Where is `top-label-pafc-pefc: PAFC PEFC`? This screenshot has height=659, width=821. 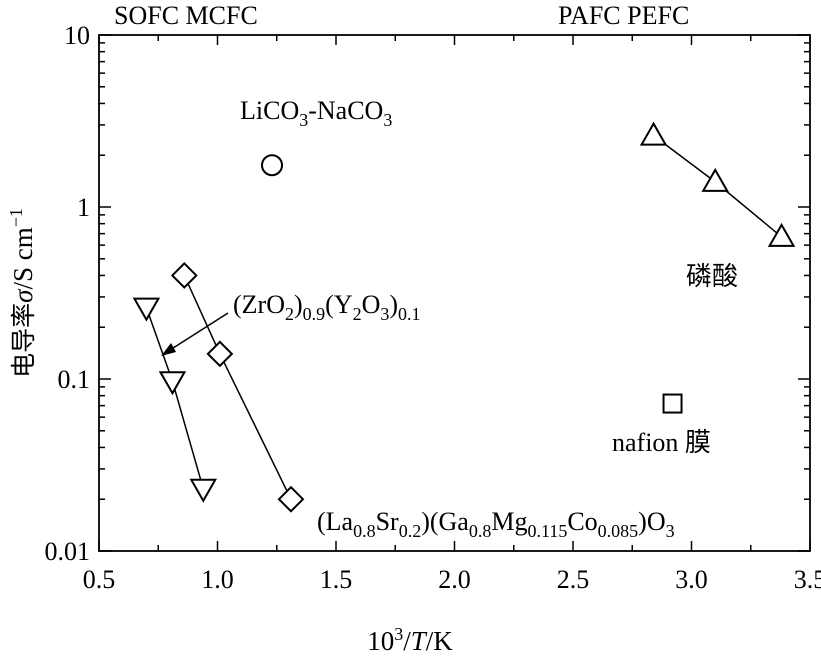 top-label-pafc-pefc: PAFC PEFC is located at coordinates (623, 15).